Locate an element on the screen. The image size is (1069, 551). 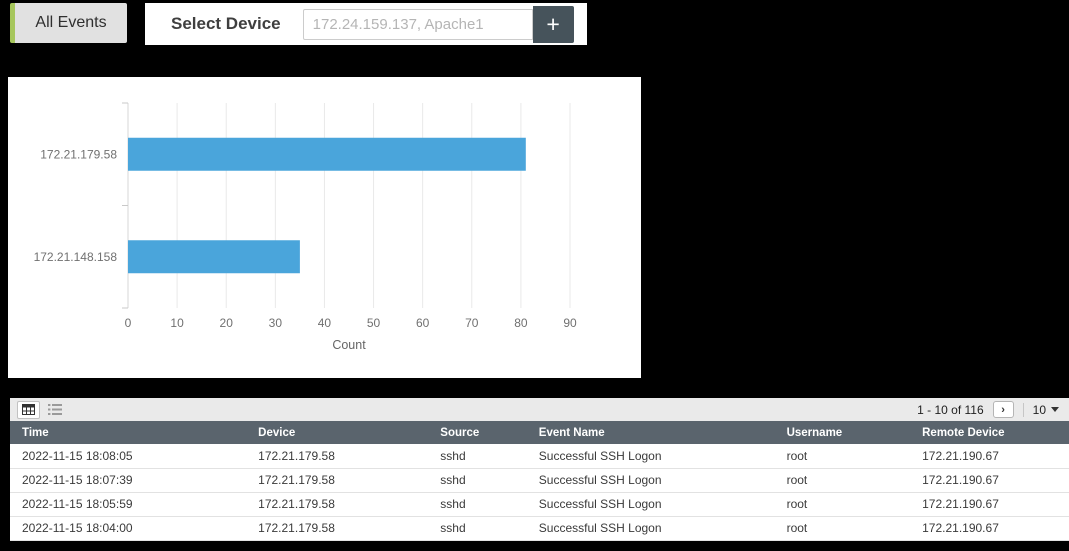
column-header: Source is located at coordinates (477, 432).